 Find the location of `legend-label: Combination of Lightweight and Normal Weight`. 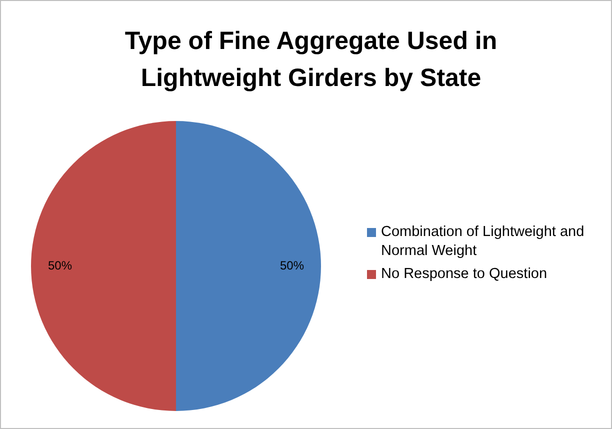

legend-label: Combination of Lightweight and Normal Weight is located at coordinates (483, 242).